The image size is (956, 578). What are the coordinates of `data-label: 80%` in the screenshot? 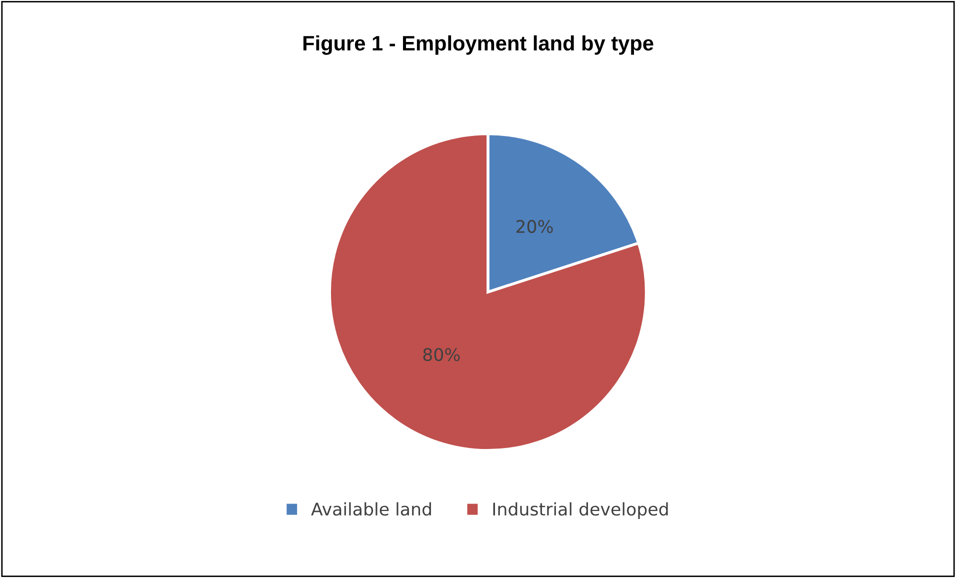 It's located at (441, 355).